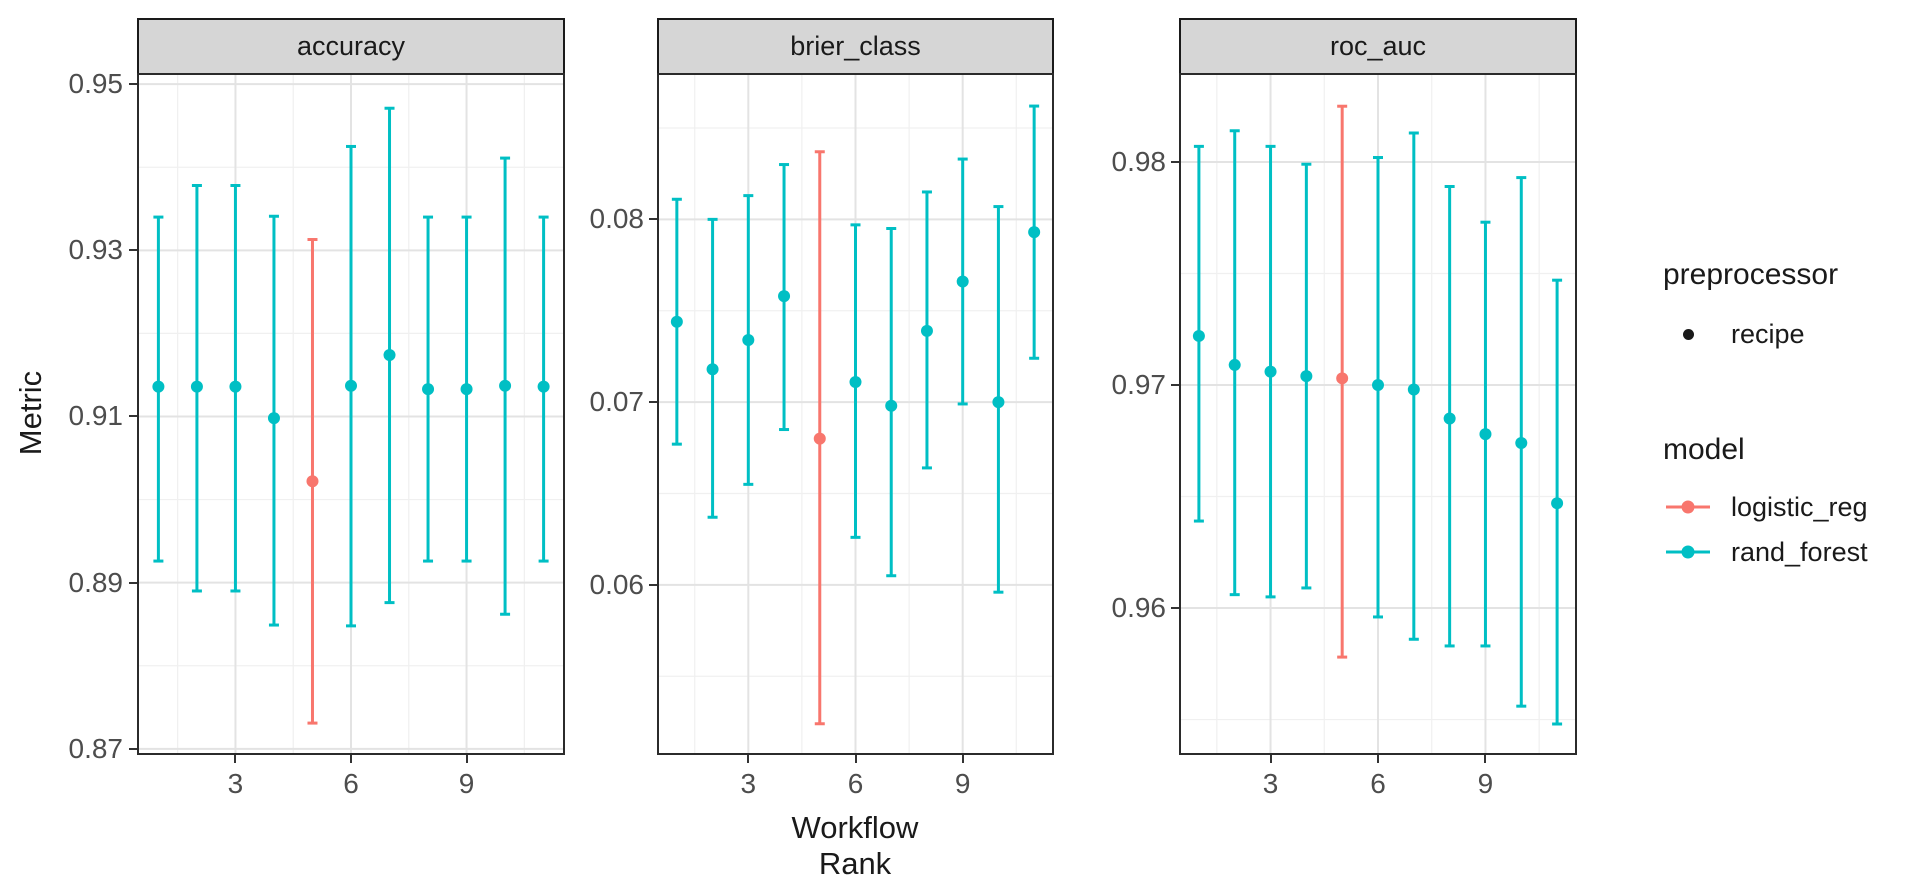  Describe the element at coordinates (1139, 608) in the screenshot. I see `y-tick-label: 0.96` at that location.